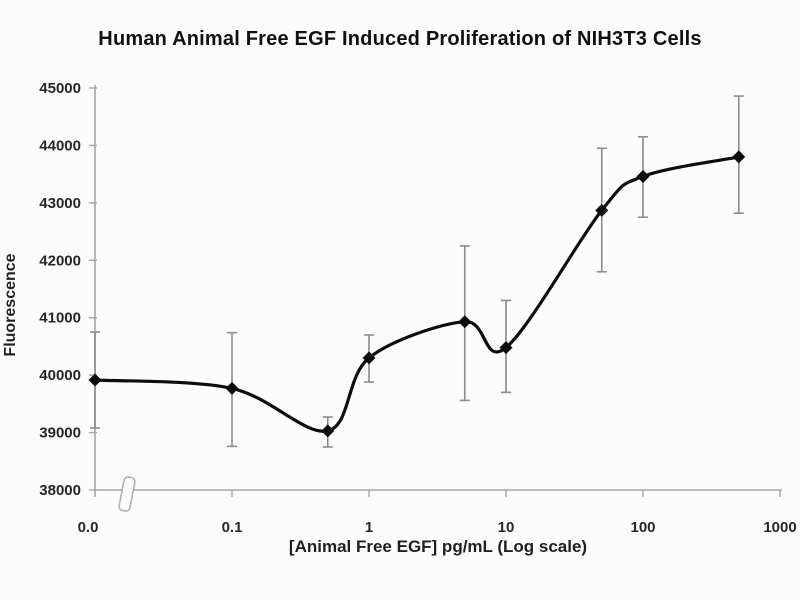 The image size is (800, 600). What do you see at coordinates (127, 494) in the screenshot?
I see `axis-break-icon` at bounding box center [127, 494].